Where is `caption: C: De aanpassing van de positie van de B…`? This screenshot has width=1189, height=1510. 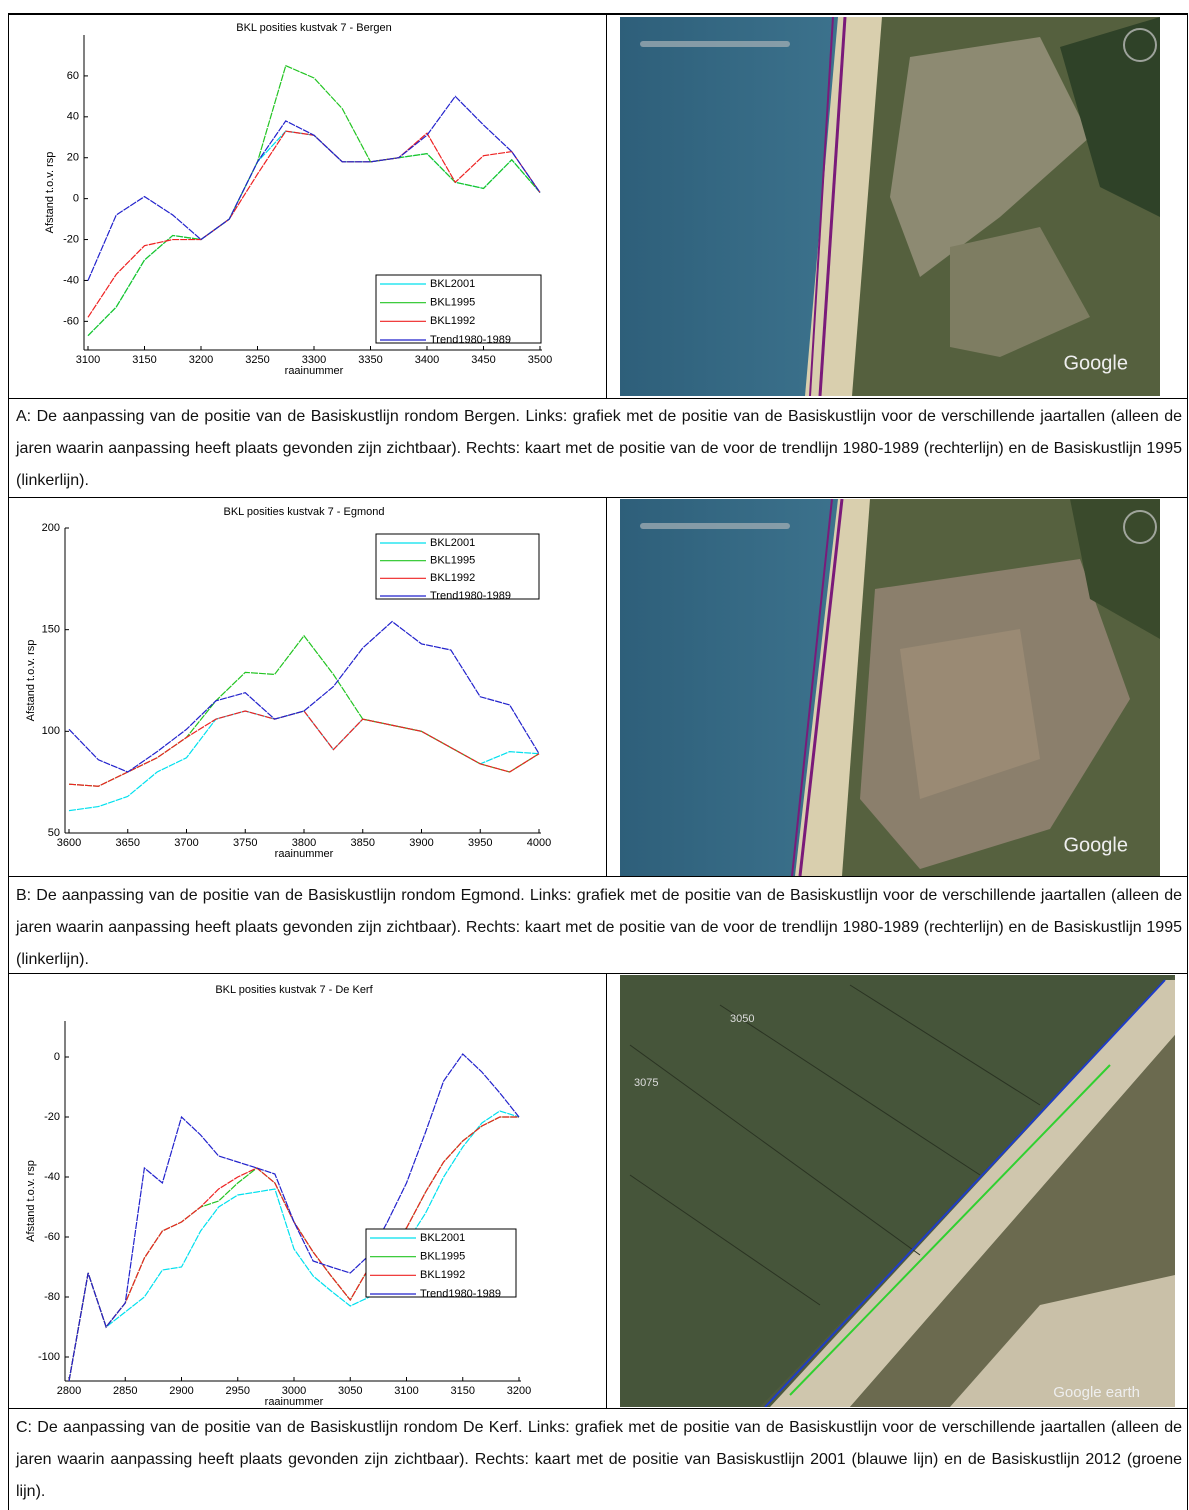 caption: C: De aanpassing van de positie van de B… is located at coordinates (599, 1459).